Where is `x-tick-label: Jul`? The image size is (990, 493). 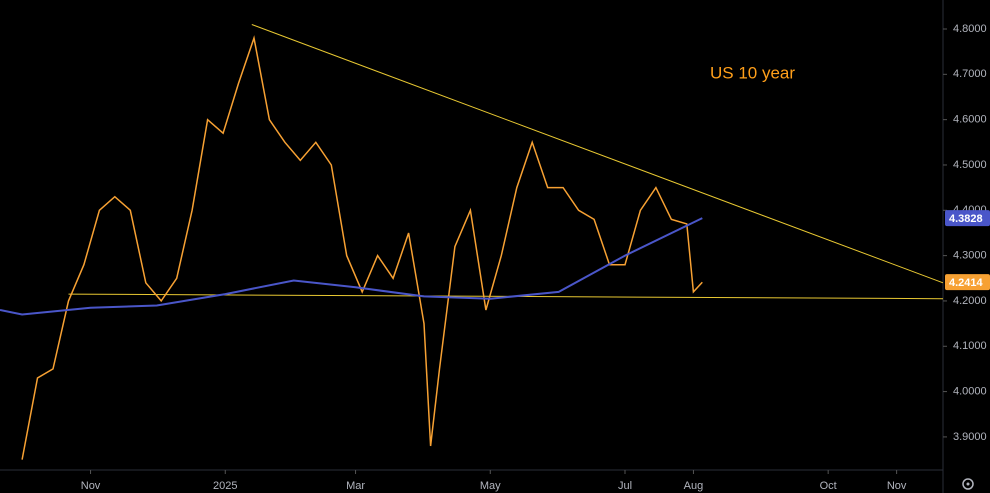 x-tick-label: Jul is located at coordinates (625, 486).